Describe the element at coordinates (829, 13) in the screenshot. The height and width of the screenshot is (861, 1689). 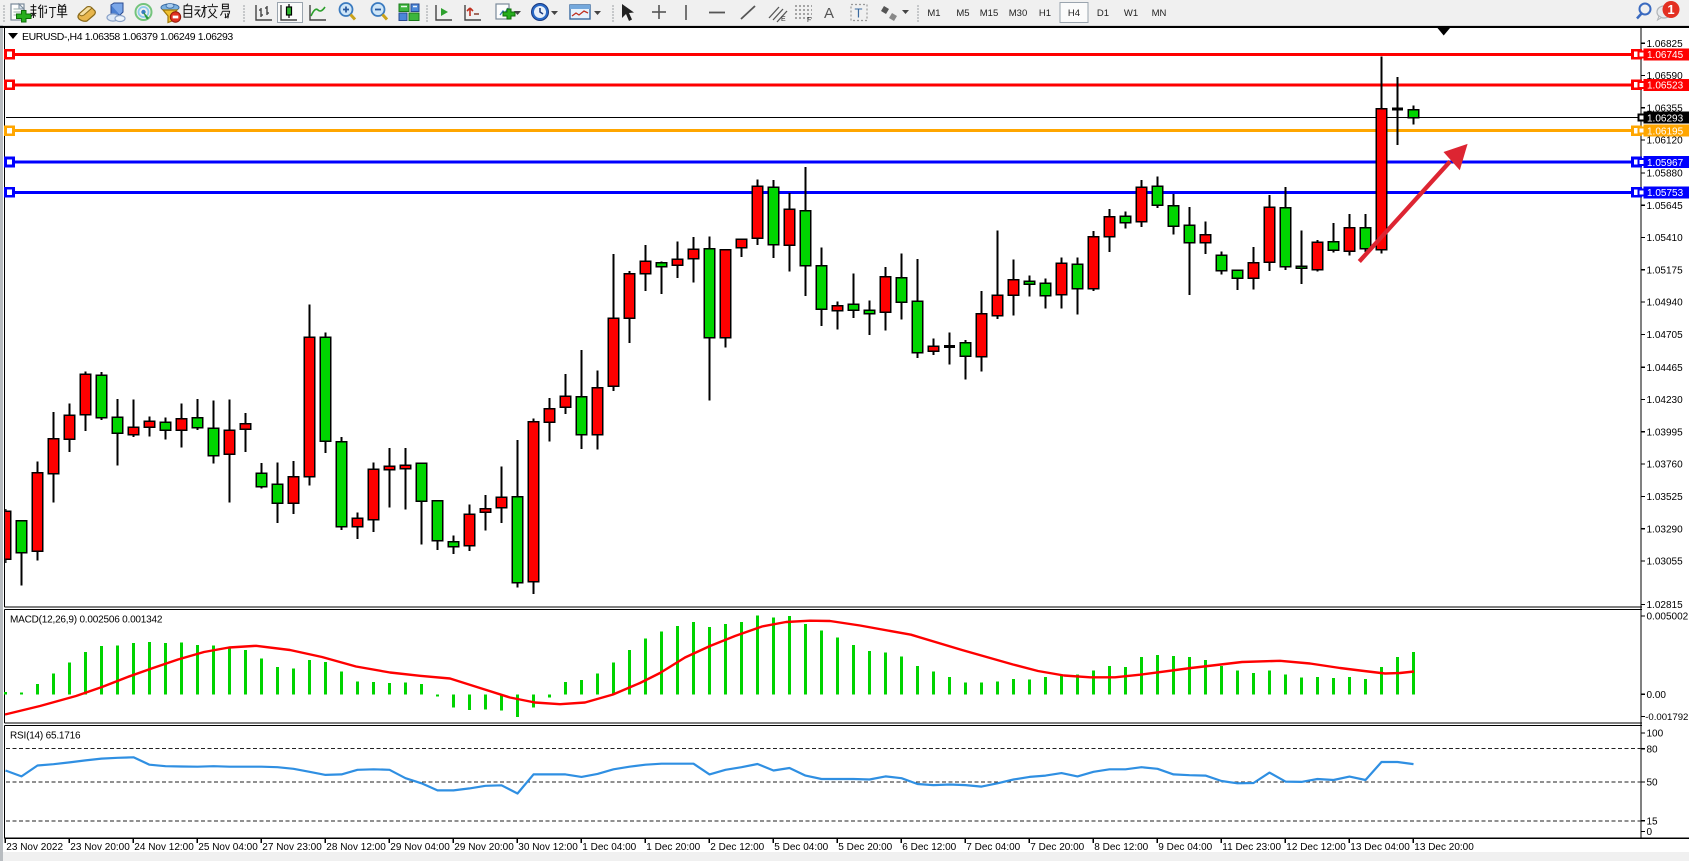
I see `svg-text: A` at that location.